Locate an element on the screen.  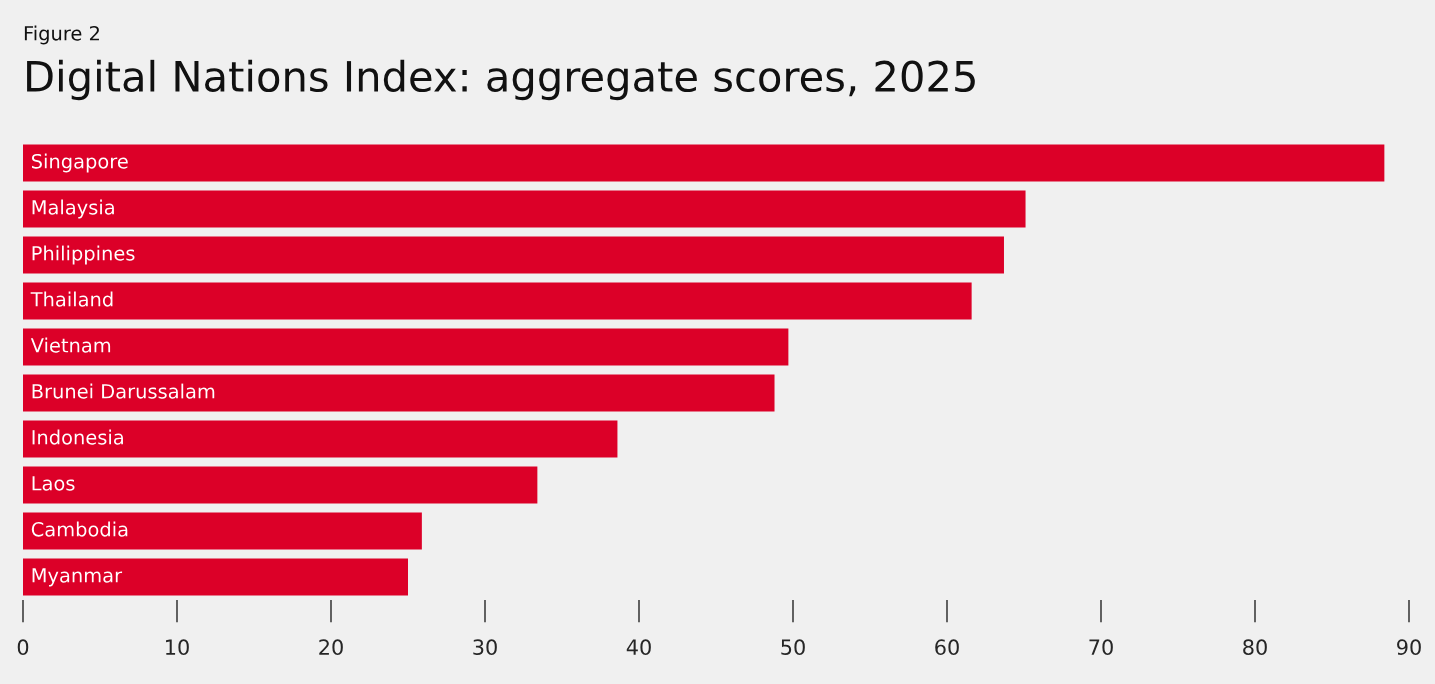
y-tick-label: Myanmar is located at coordinates (77, 577).